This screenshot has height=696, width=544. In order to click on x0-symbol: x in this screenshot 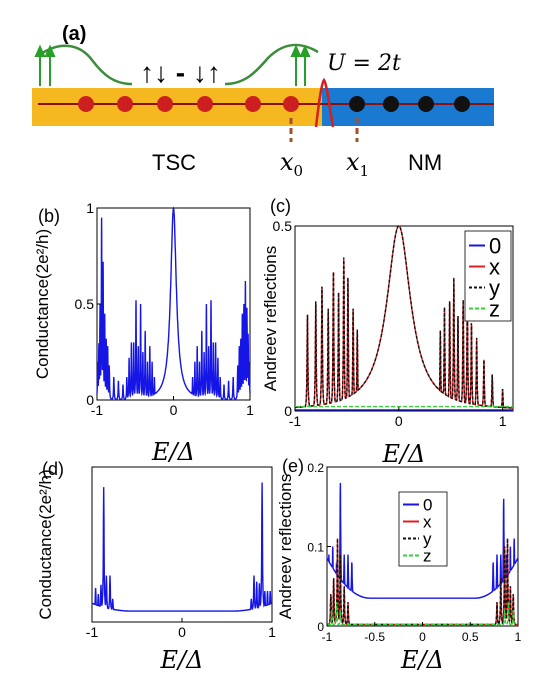, I will do `click(287, 162)`.